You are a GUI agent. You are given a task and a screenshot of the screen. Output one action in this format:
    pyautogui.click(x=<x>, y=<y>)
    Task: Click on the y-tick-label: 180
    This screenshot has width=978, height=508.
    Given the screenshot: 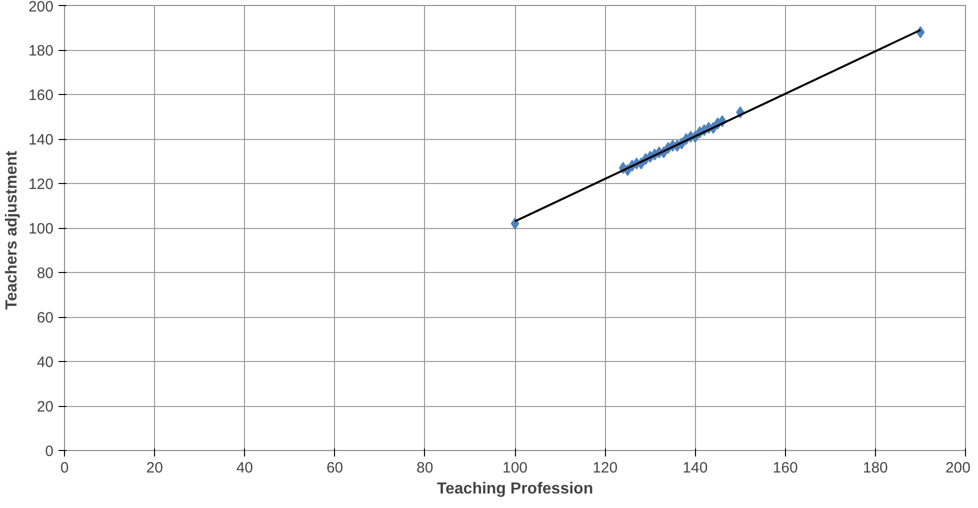 What is the action you would take?
    pyautogui.click(x=41, y=51)
    